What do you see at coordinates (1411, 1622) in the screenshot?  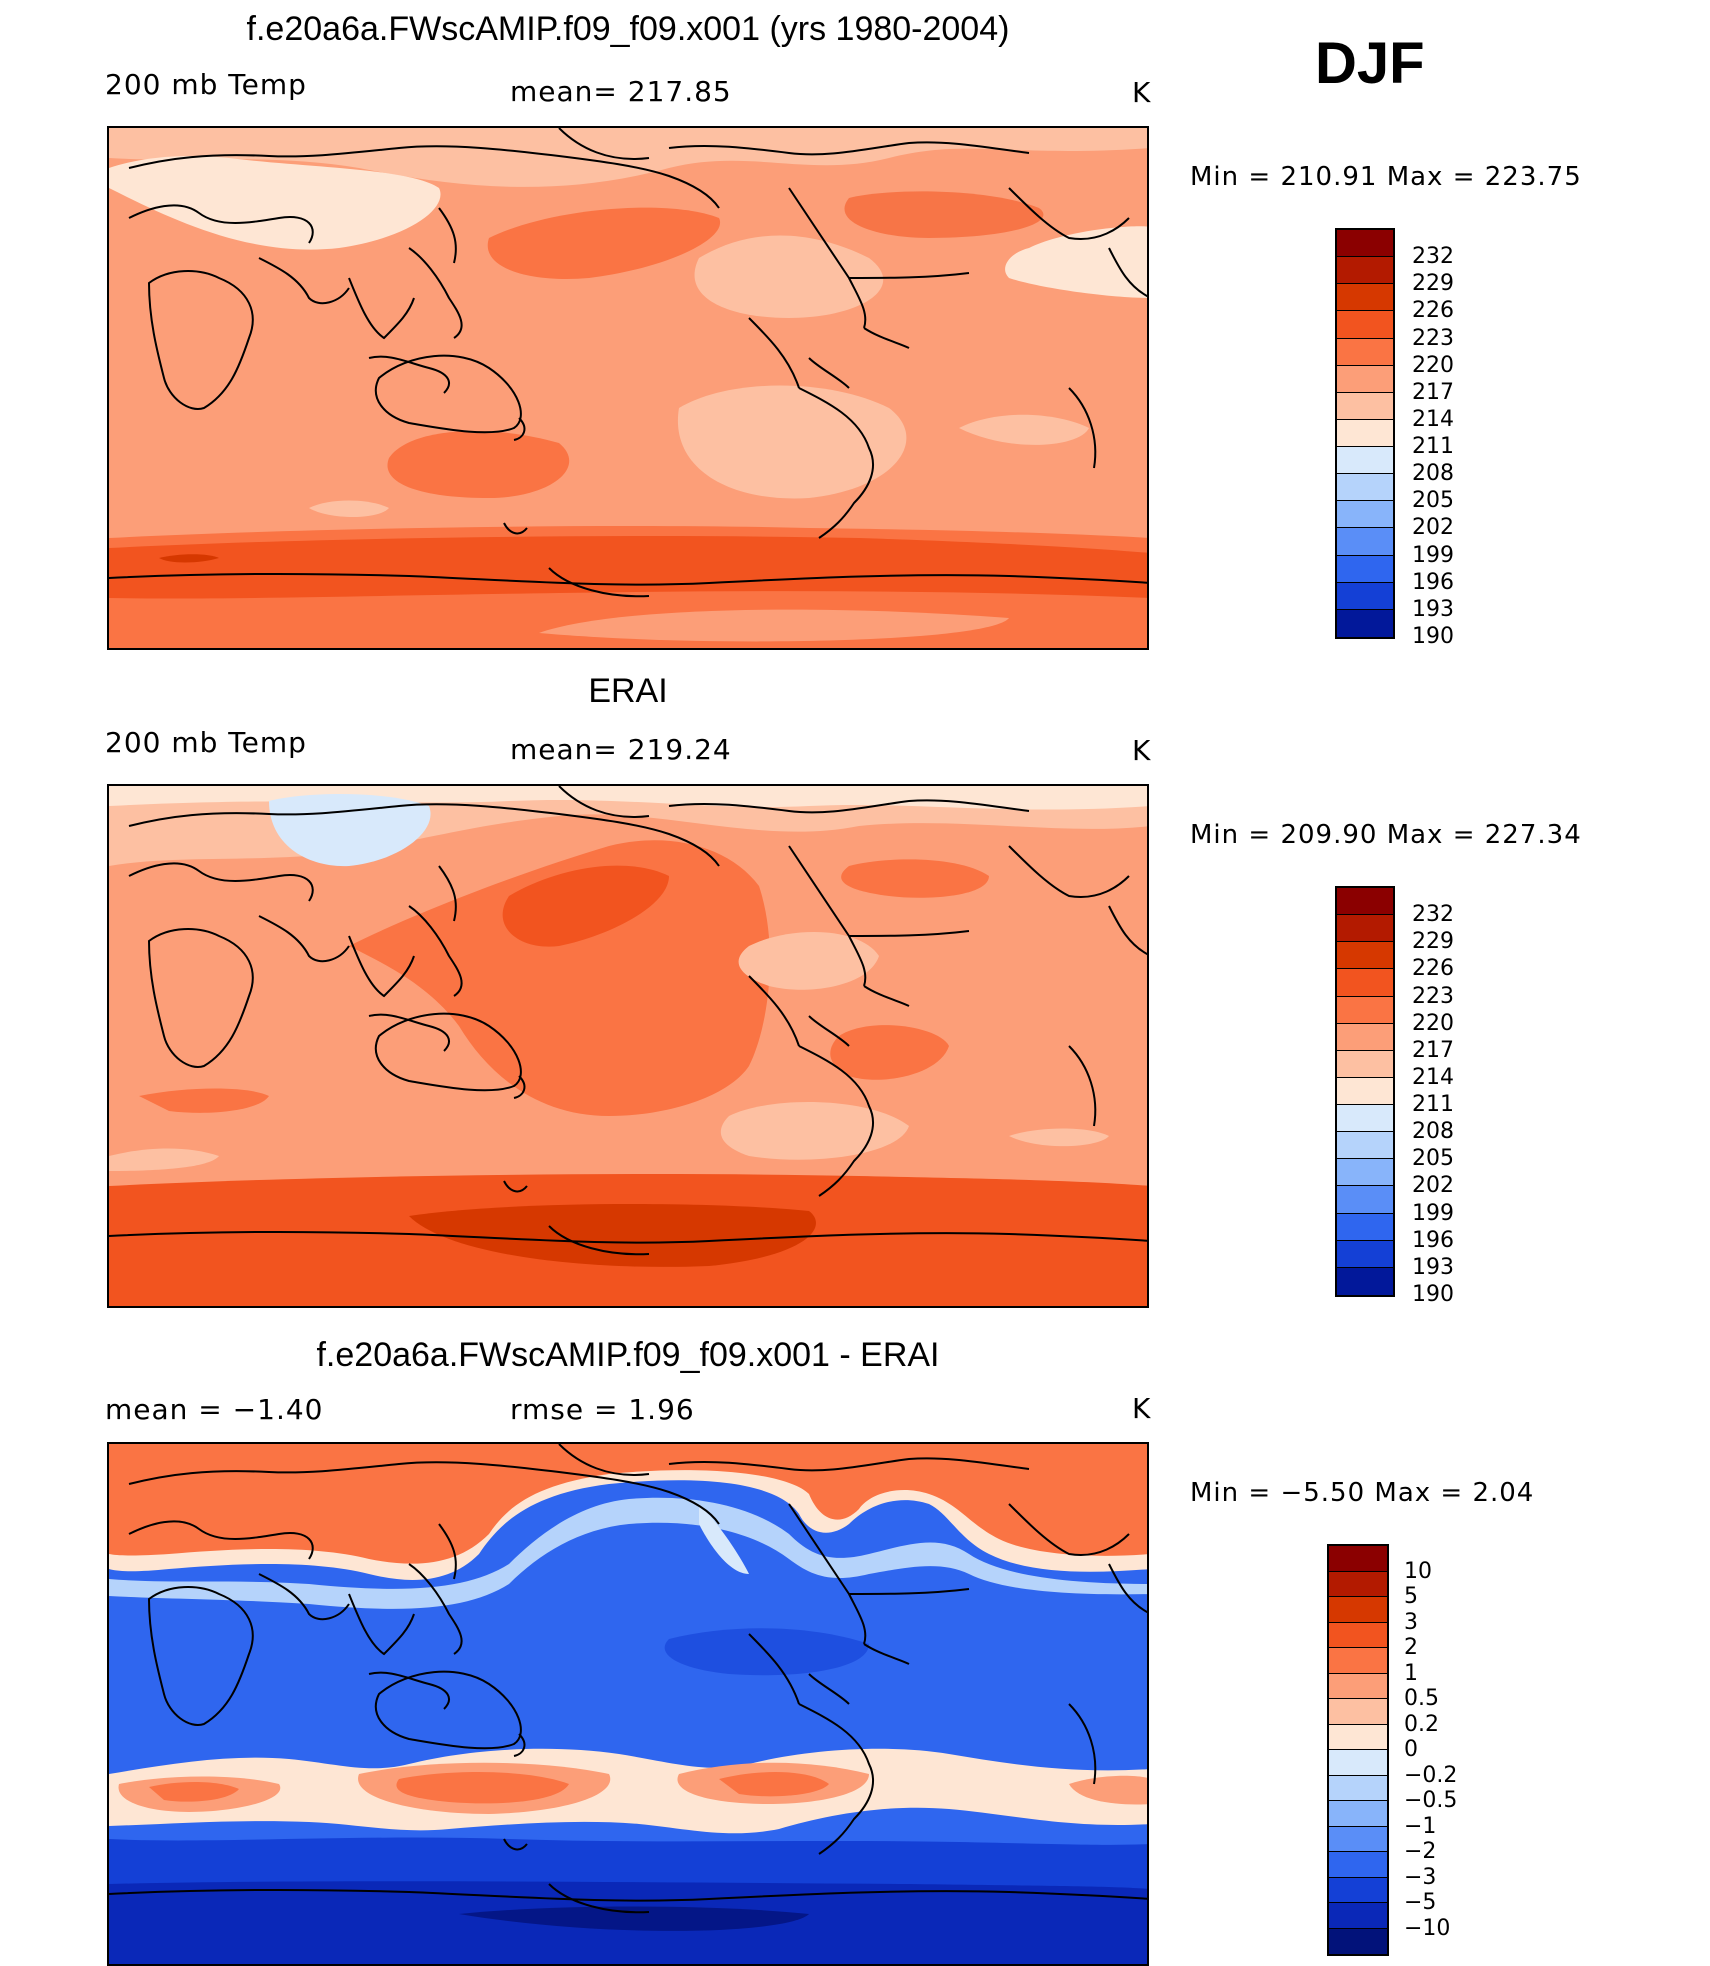 I see `colorbar-tick-label: 3` at bounding box center [1411, 1622].